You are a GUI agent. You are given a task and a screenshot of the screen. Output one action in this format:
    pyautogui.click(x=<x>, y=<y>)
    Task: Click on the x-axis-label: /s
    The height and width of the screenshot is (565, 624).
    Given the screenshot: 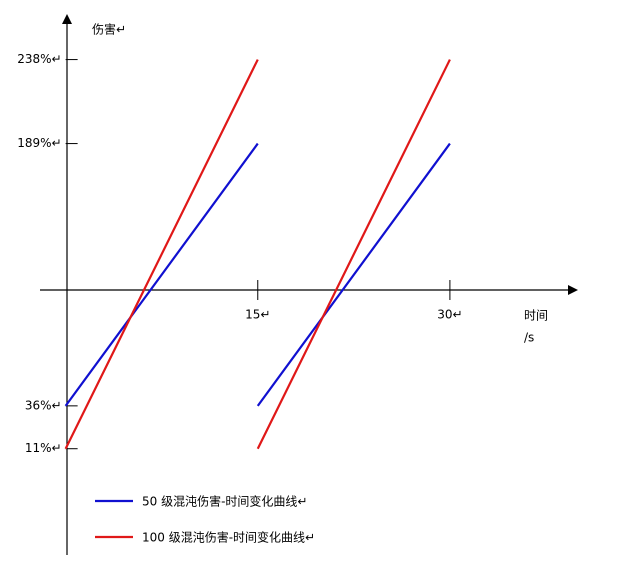 What is the action you would take?
    pyautogui.click(x=529, y=338)
    